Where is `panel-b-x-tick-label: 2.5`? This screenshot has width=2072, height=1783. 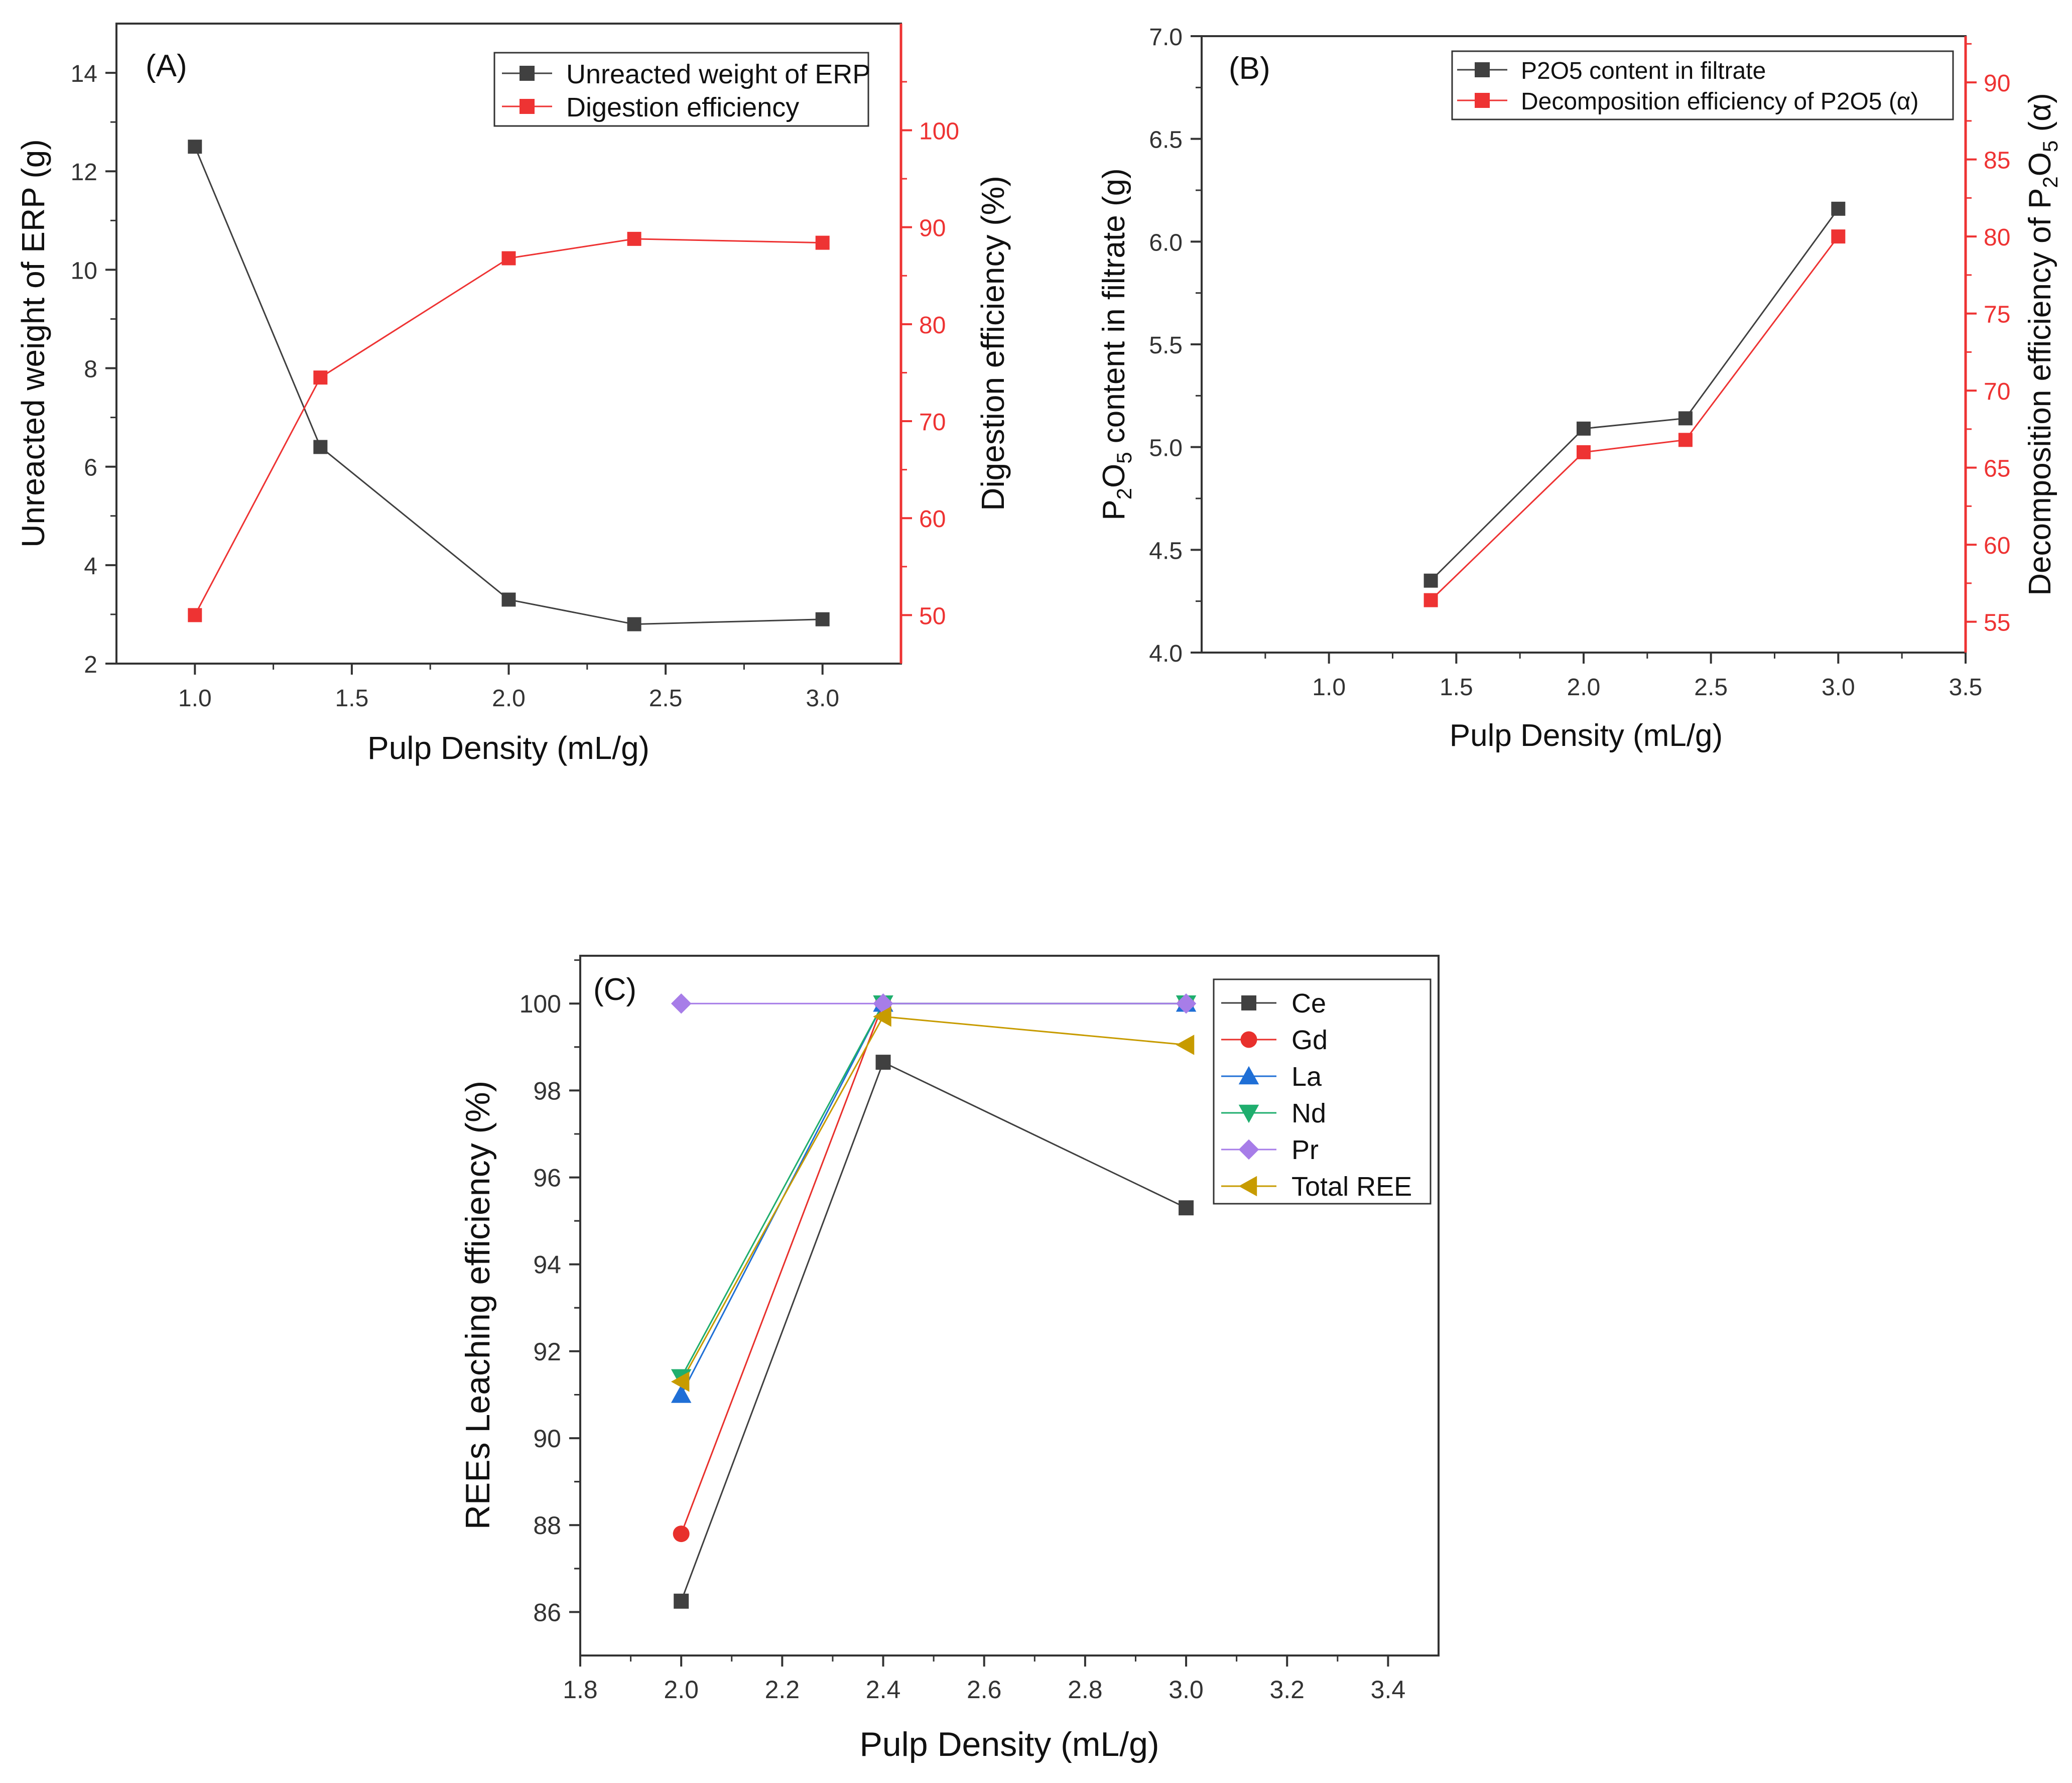
panel-b-x-tick-label: 2.5 is located at coordinates (1711, 687).